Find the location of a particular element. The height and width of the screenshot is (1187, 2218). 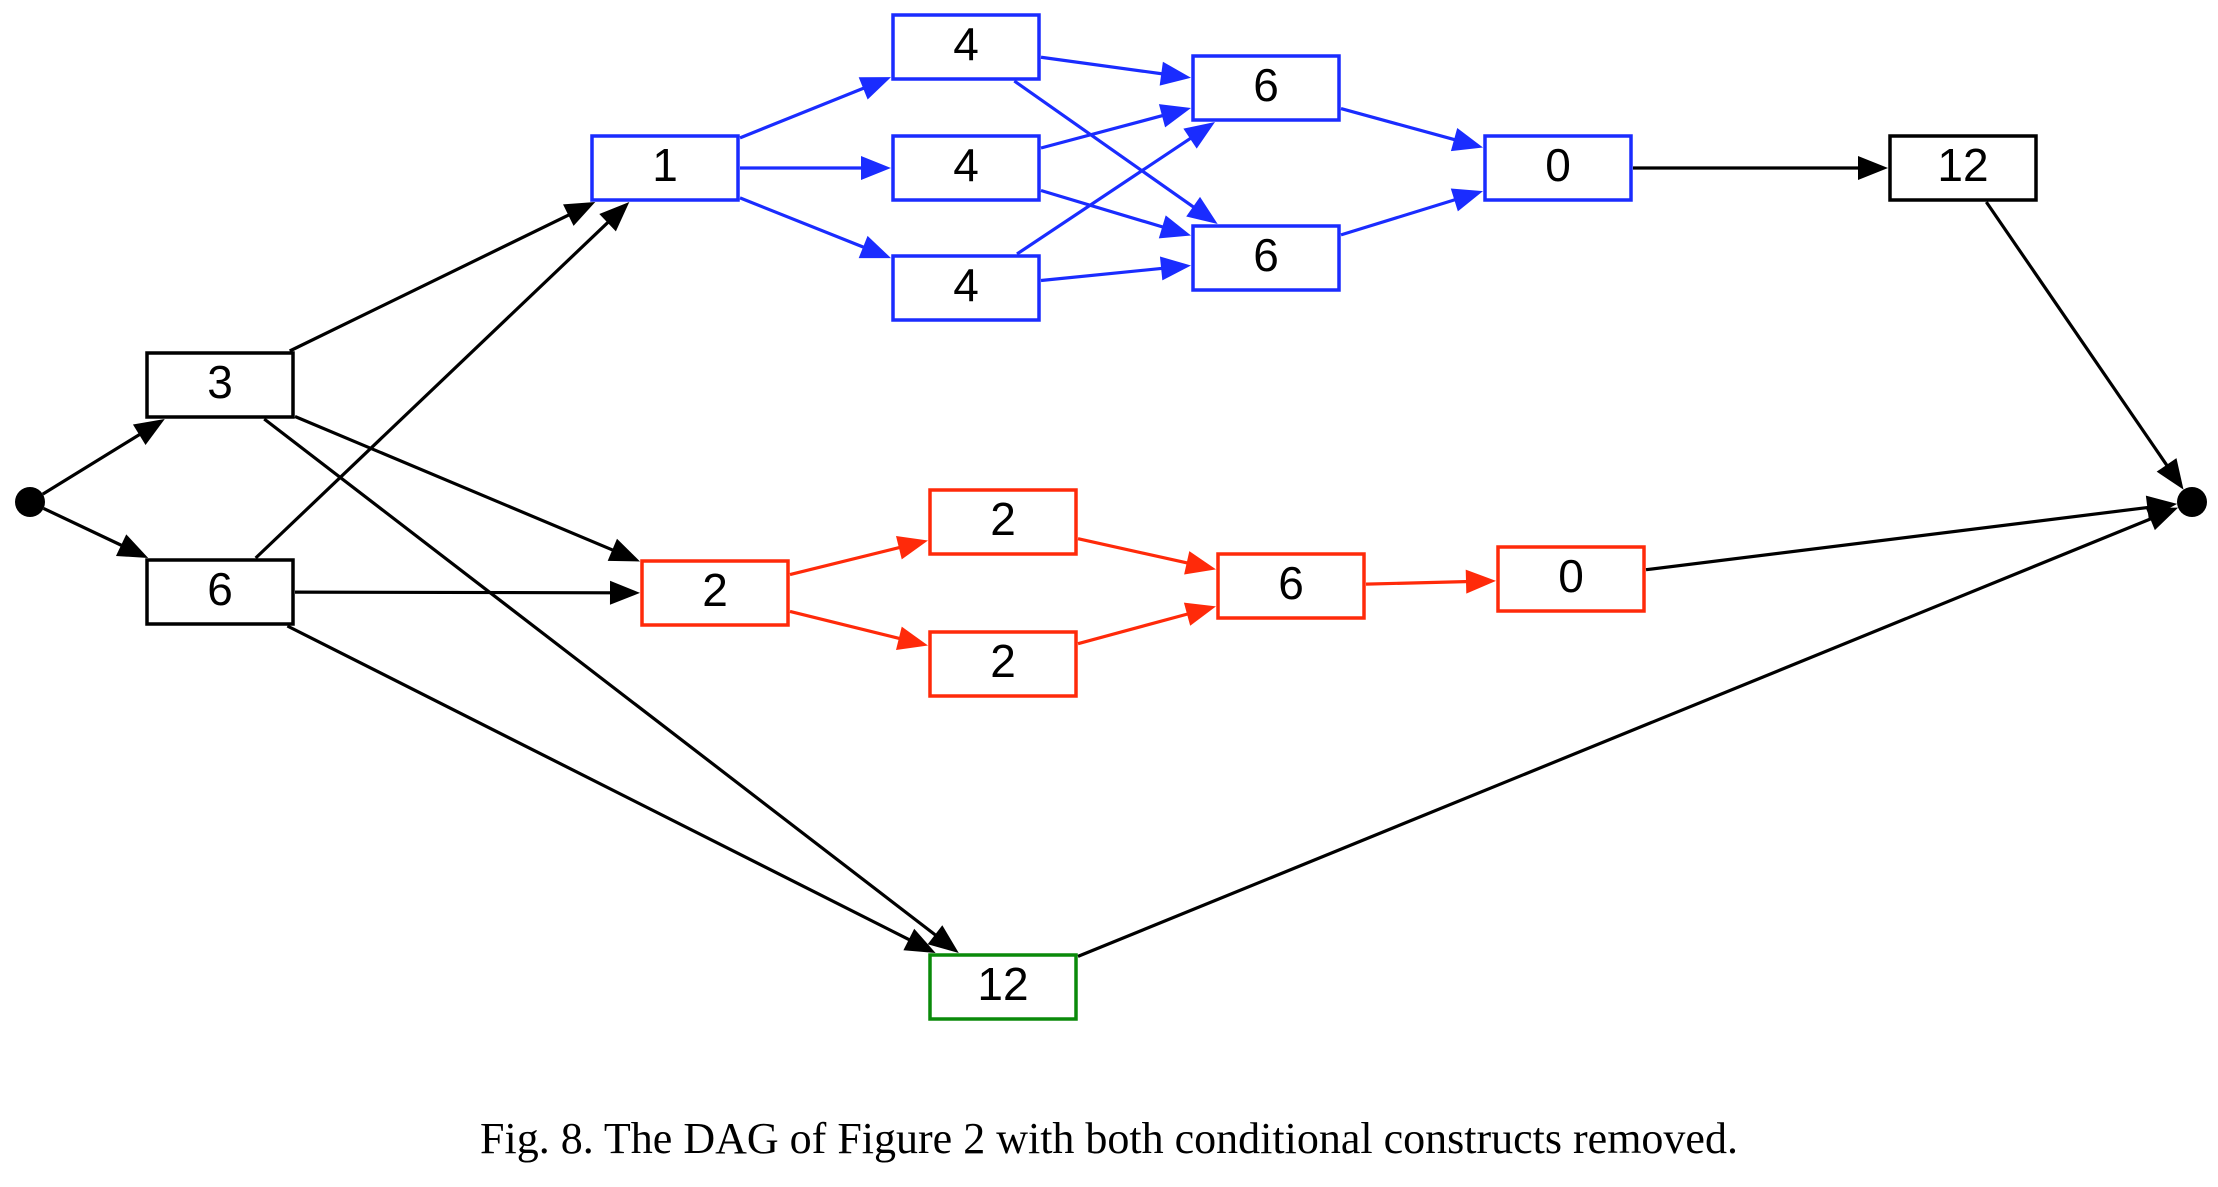

node-r2a: 2 is located at coordinates (1003, 522).